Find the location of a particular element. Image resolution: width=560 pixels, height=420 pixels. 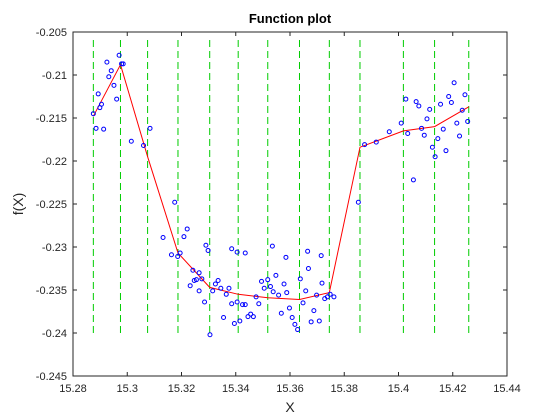

y-tick-label-1: -0.24 is located at coordinates (54, 334).